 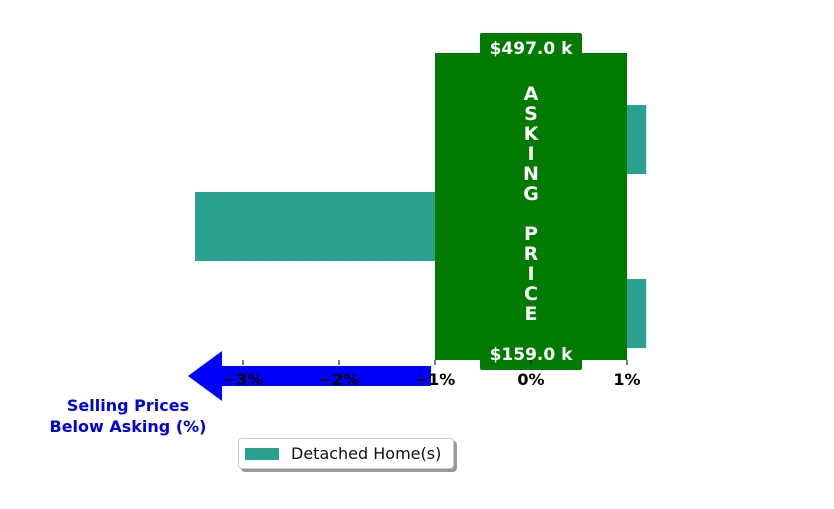 I want to click on asking-price-letter: R, so click(x=531, y=254).